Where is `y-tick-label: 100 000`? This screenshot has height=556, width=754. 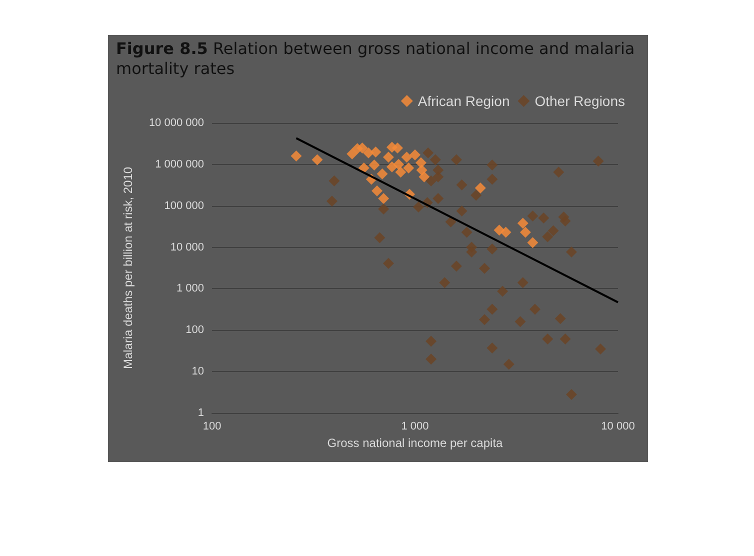 y-tick-label: 100 000 is located at coordinates (184, 206).